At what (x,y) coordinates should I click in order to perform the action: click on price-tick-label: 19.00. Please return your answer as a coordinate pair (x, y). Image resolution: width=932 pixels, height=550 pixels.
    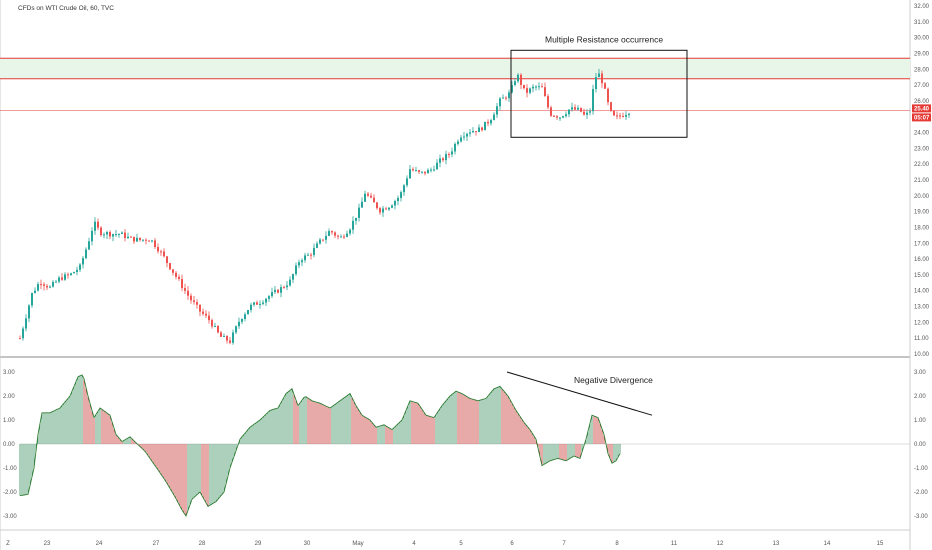
    Looking at the image, I should click on (922, 213).